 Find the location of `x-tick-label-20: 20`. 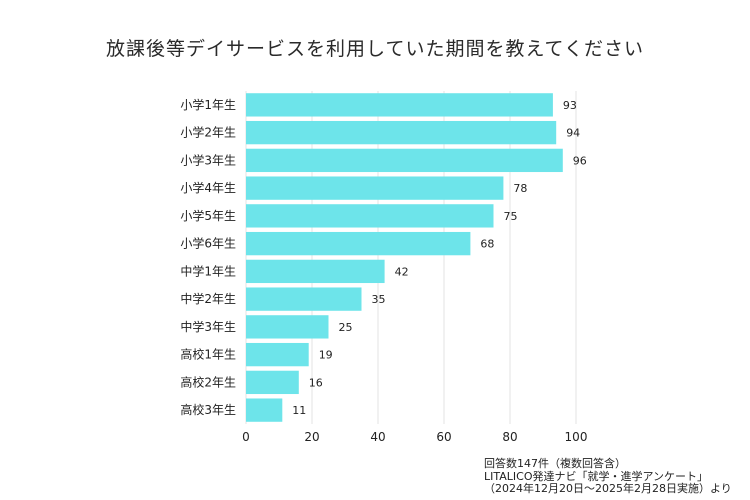

x-tick-label-20: 20 is located at coordinates (311, 437).